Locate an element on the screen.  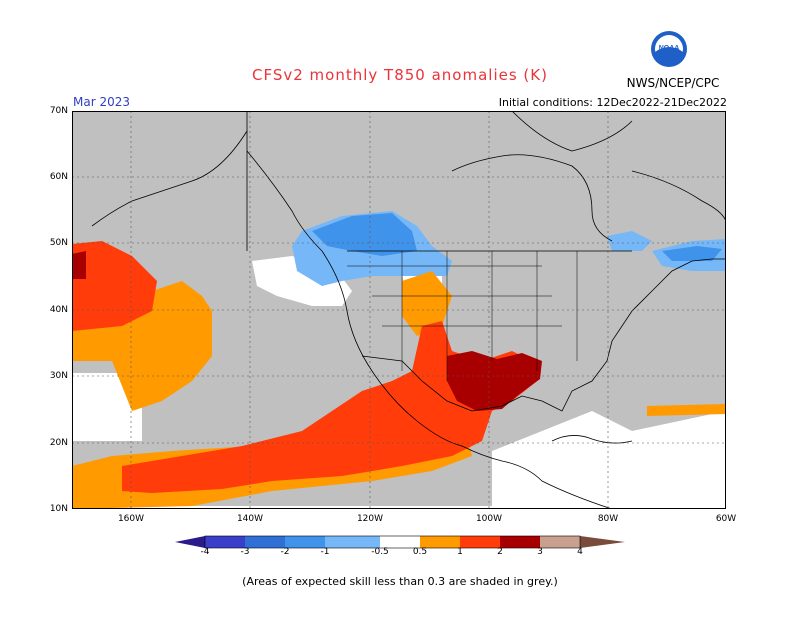
lat-label: 30N is located at coordinates (58, 376).